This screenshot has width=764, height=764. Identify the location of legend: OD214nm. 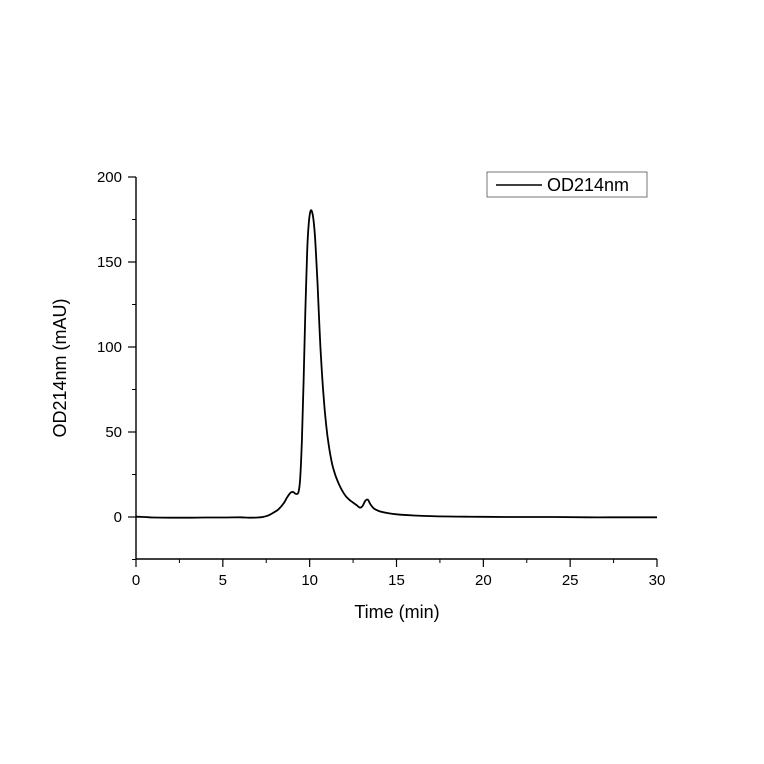
(567, 184).